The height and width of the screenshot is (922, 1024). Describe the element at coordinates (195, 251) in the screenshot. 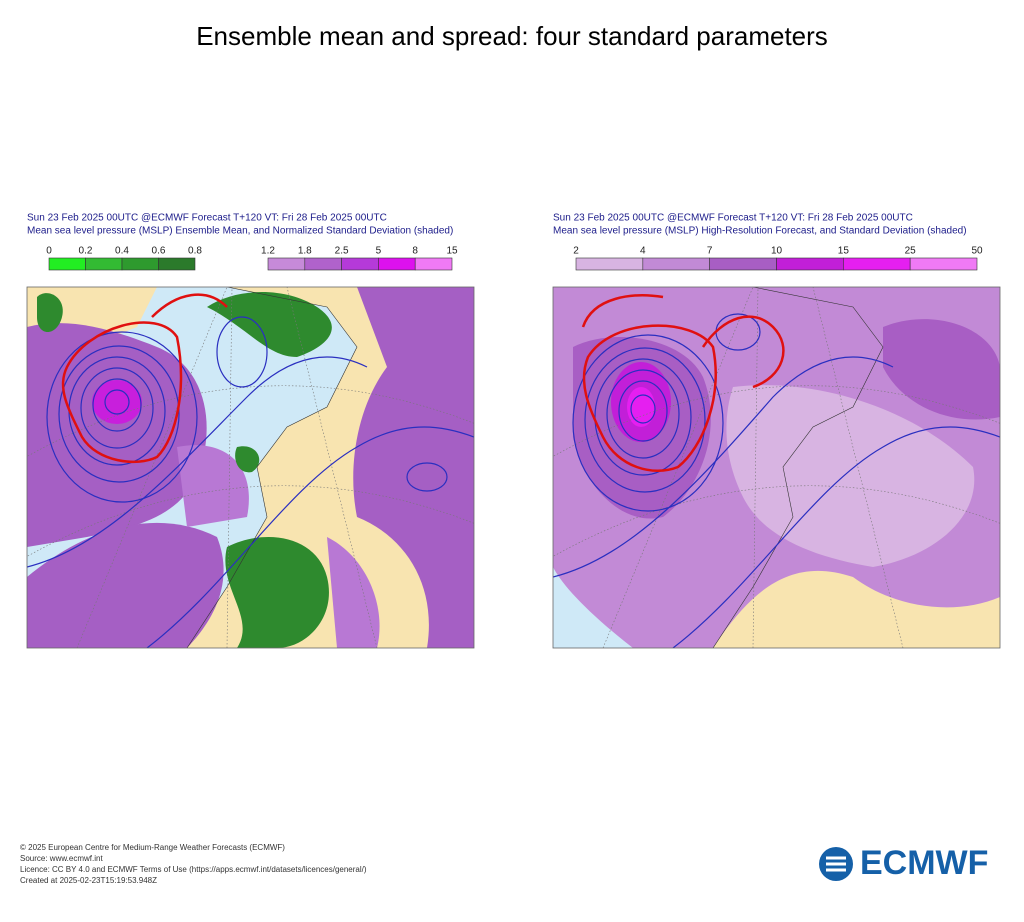

I see `legend-label: 0.8` at that location.